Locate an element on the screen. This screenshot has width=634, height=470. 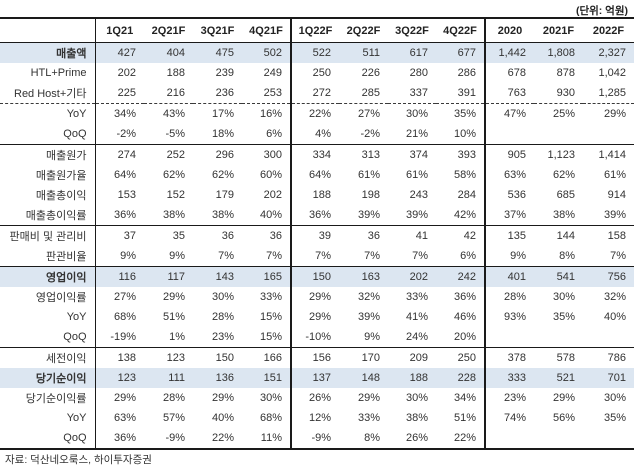
column-header: 1Q22F is located at coordinates (315, 30).